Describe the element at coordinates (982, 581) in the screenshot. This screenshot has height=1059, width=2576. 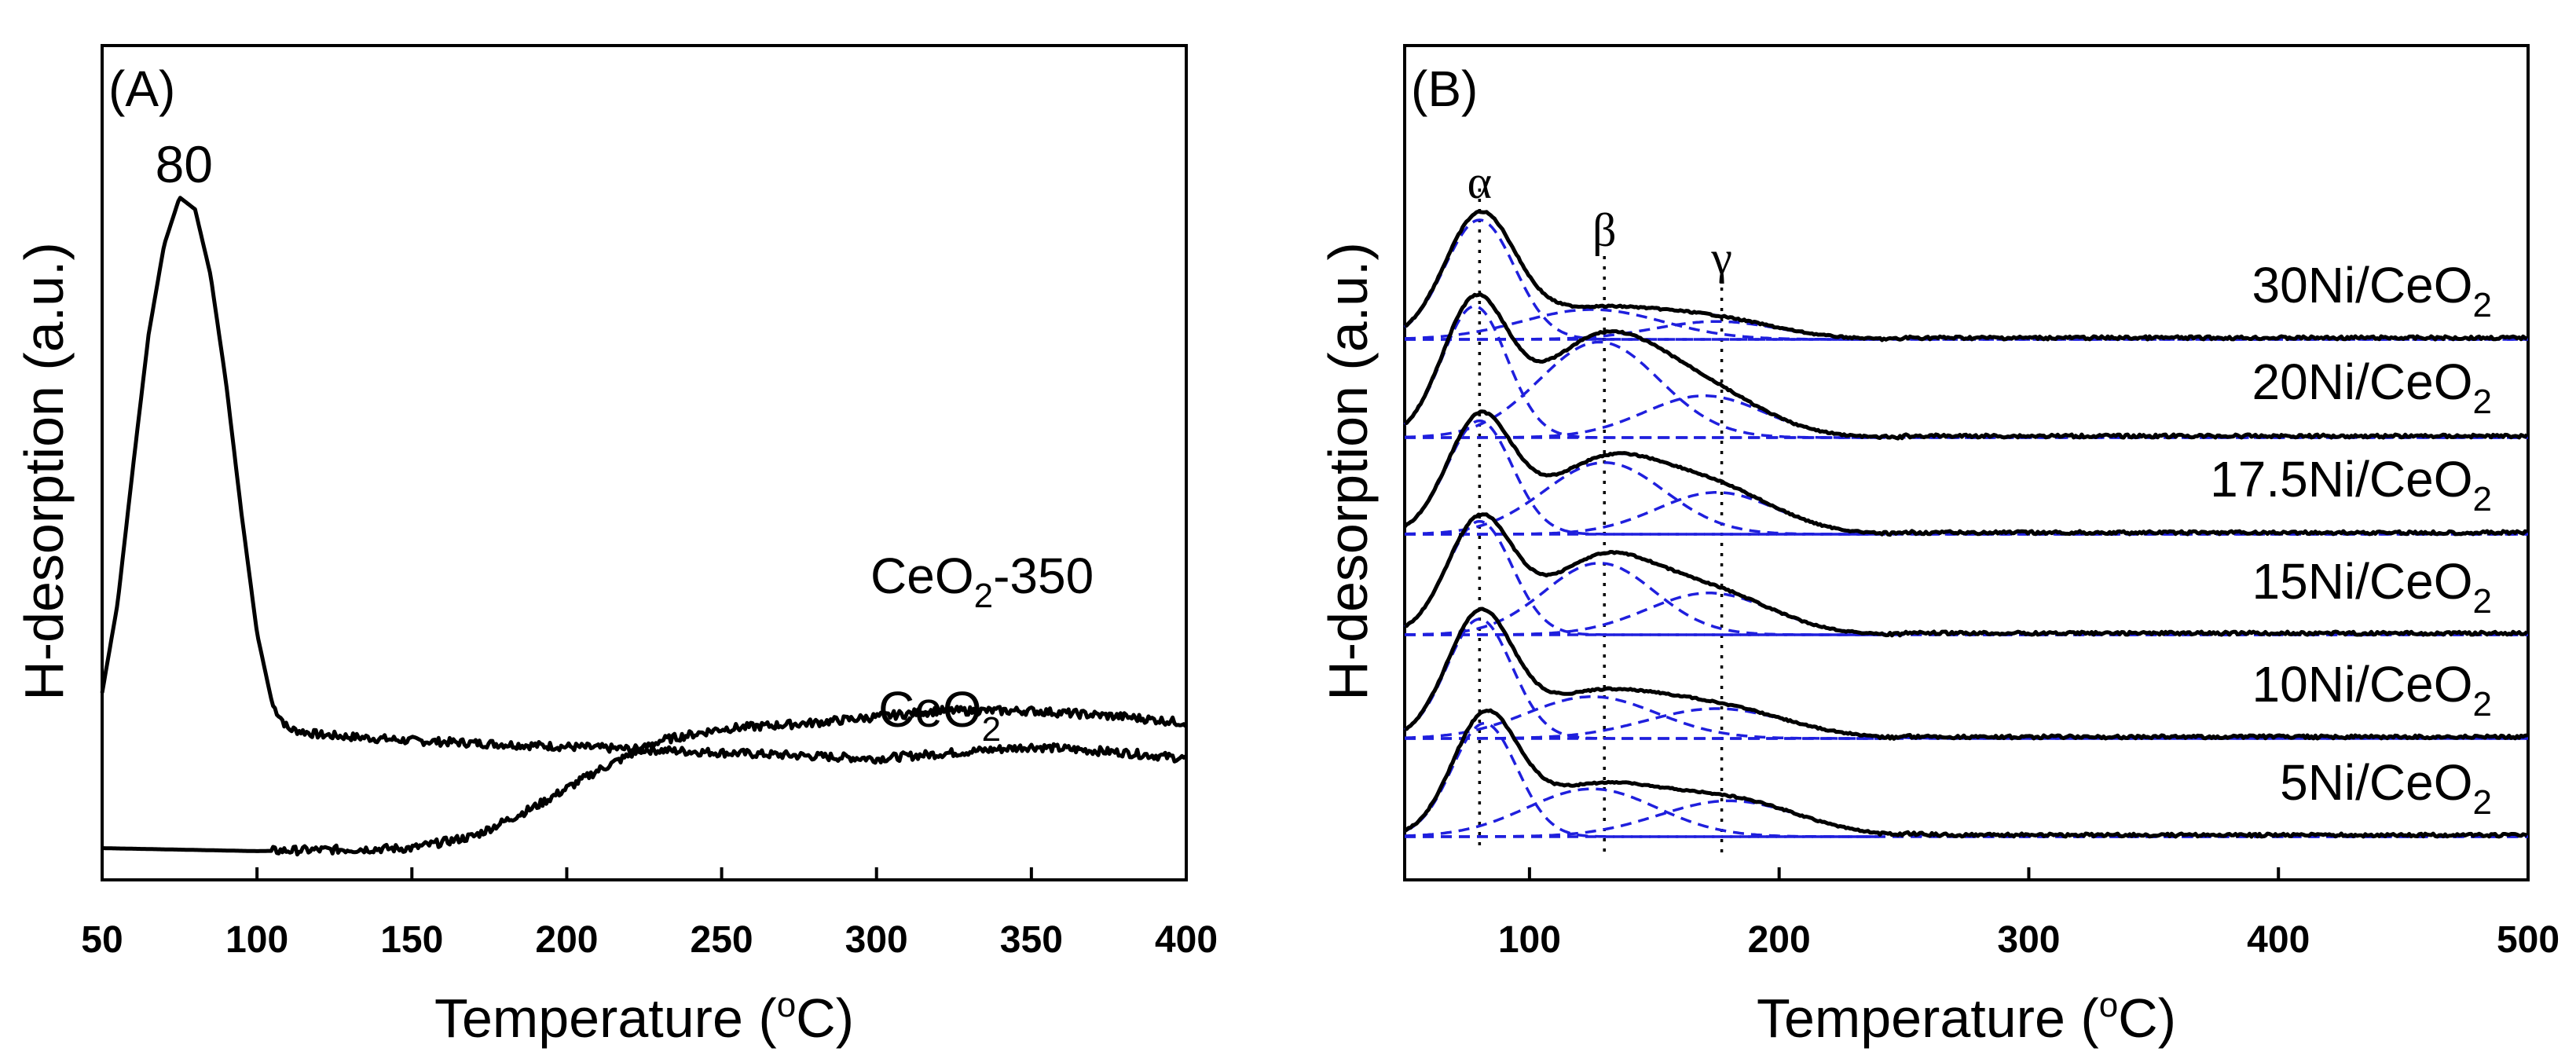
I see `panel-a-series-label-ceo2-350: CeO2-350` at that location.